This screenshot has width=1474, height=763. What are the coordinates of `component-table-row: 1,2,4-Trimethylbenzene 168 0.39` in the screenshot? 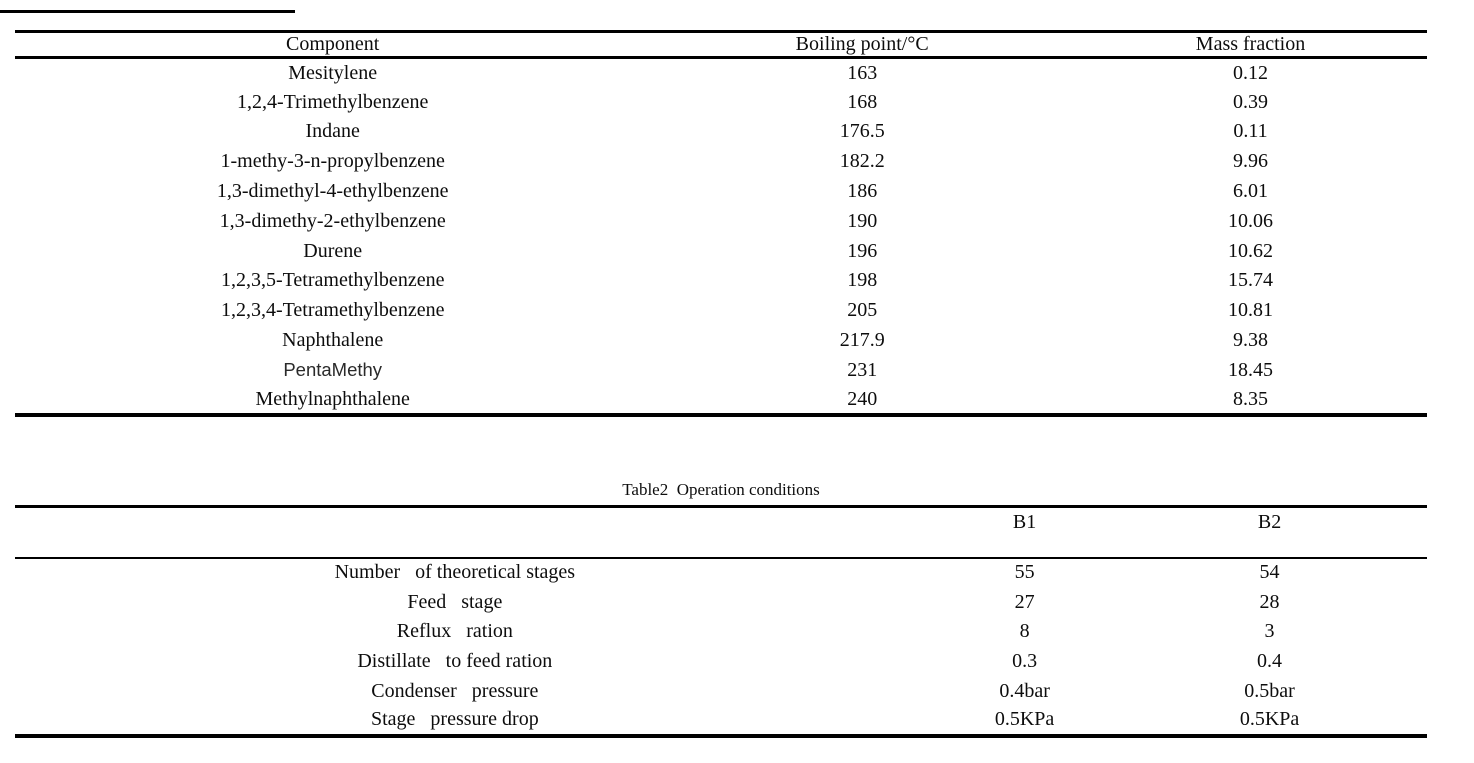 It's located at (721, 102).